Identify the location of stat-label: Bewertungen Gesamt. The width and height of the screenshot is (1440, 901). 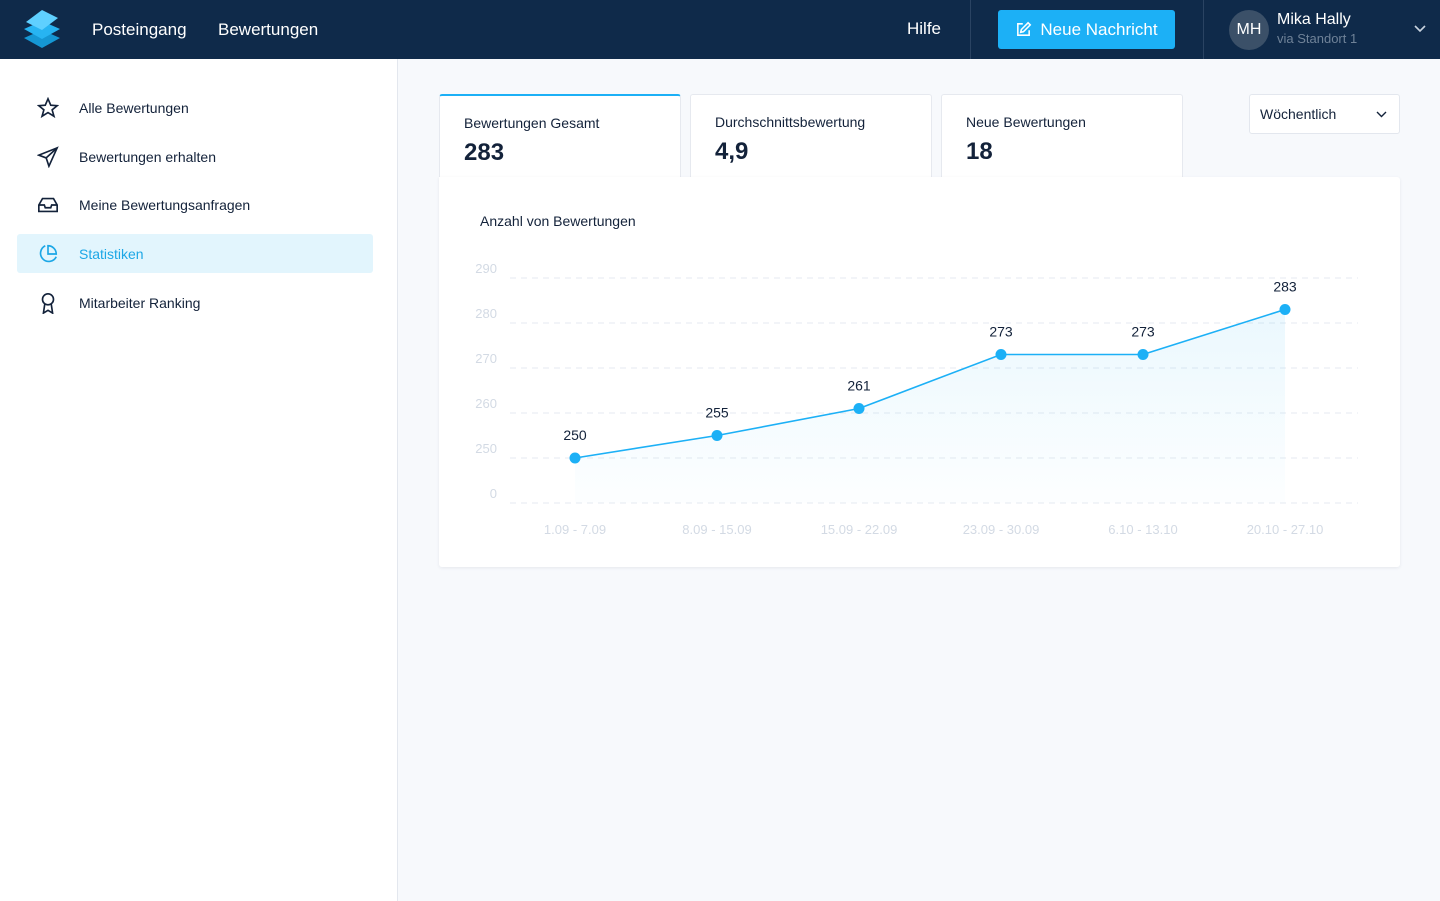
(532, 123).